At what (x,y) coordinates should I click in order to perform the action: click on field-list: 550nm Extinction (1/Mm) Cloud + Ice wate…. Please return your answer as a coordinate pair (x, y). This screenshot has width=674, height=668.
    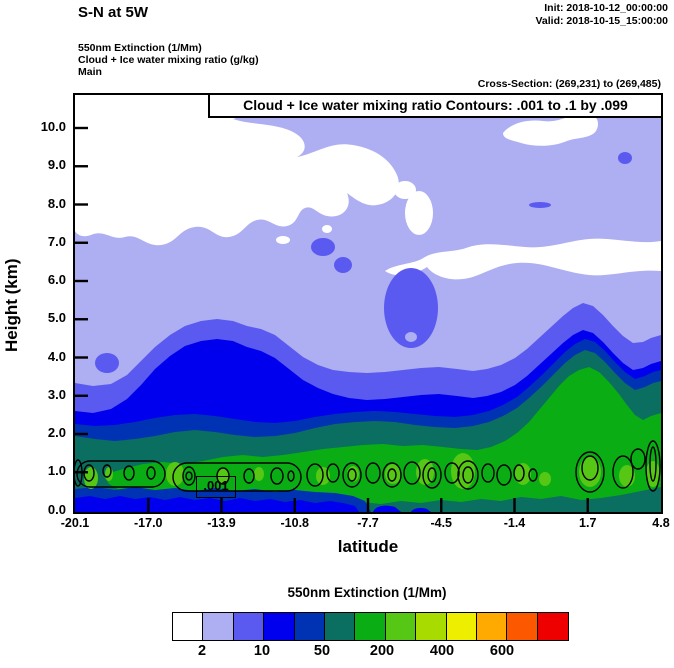
    Looking at the image, I should click on (168, 60).